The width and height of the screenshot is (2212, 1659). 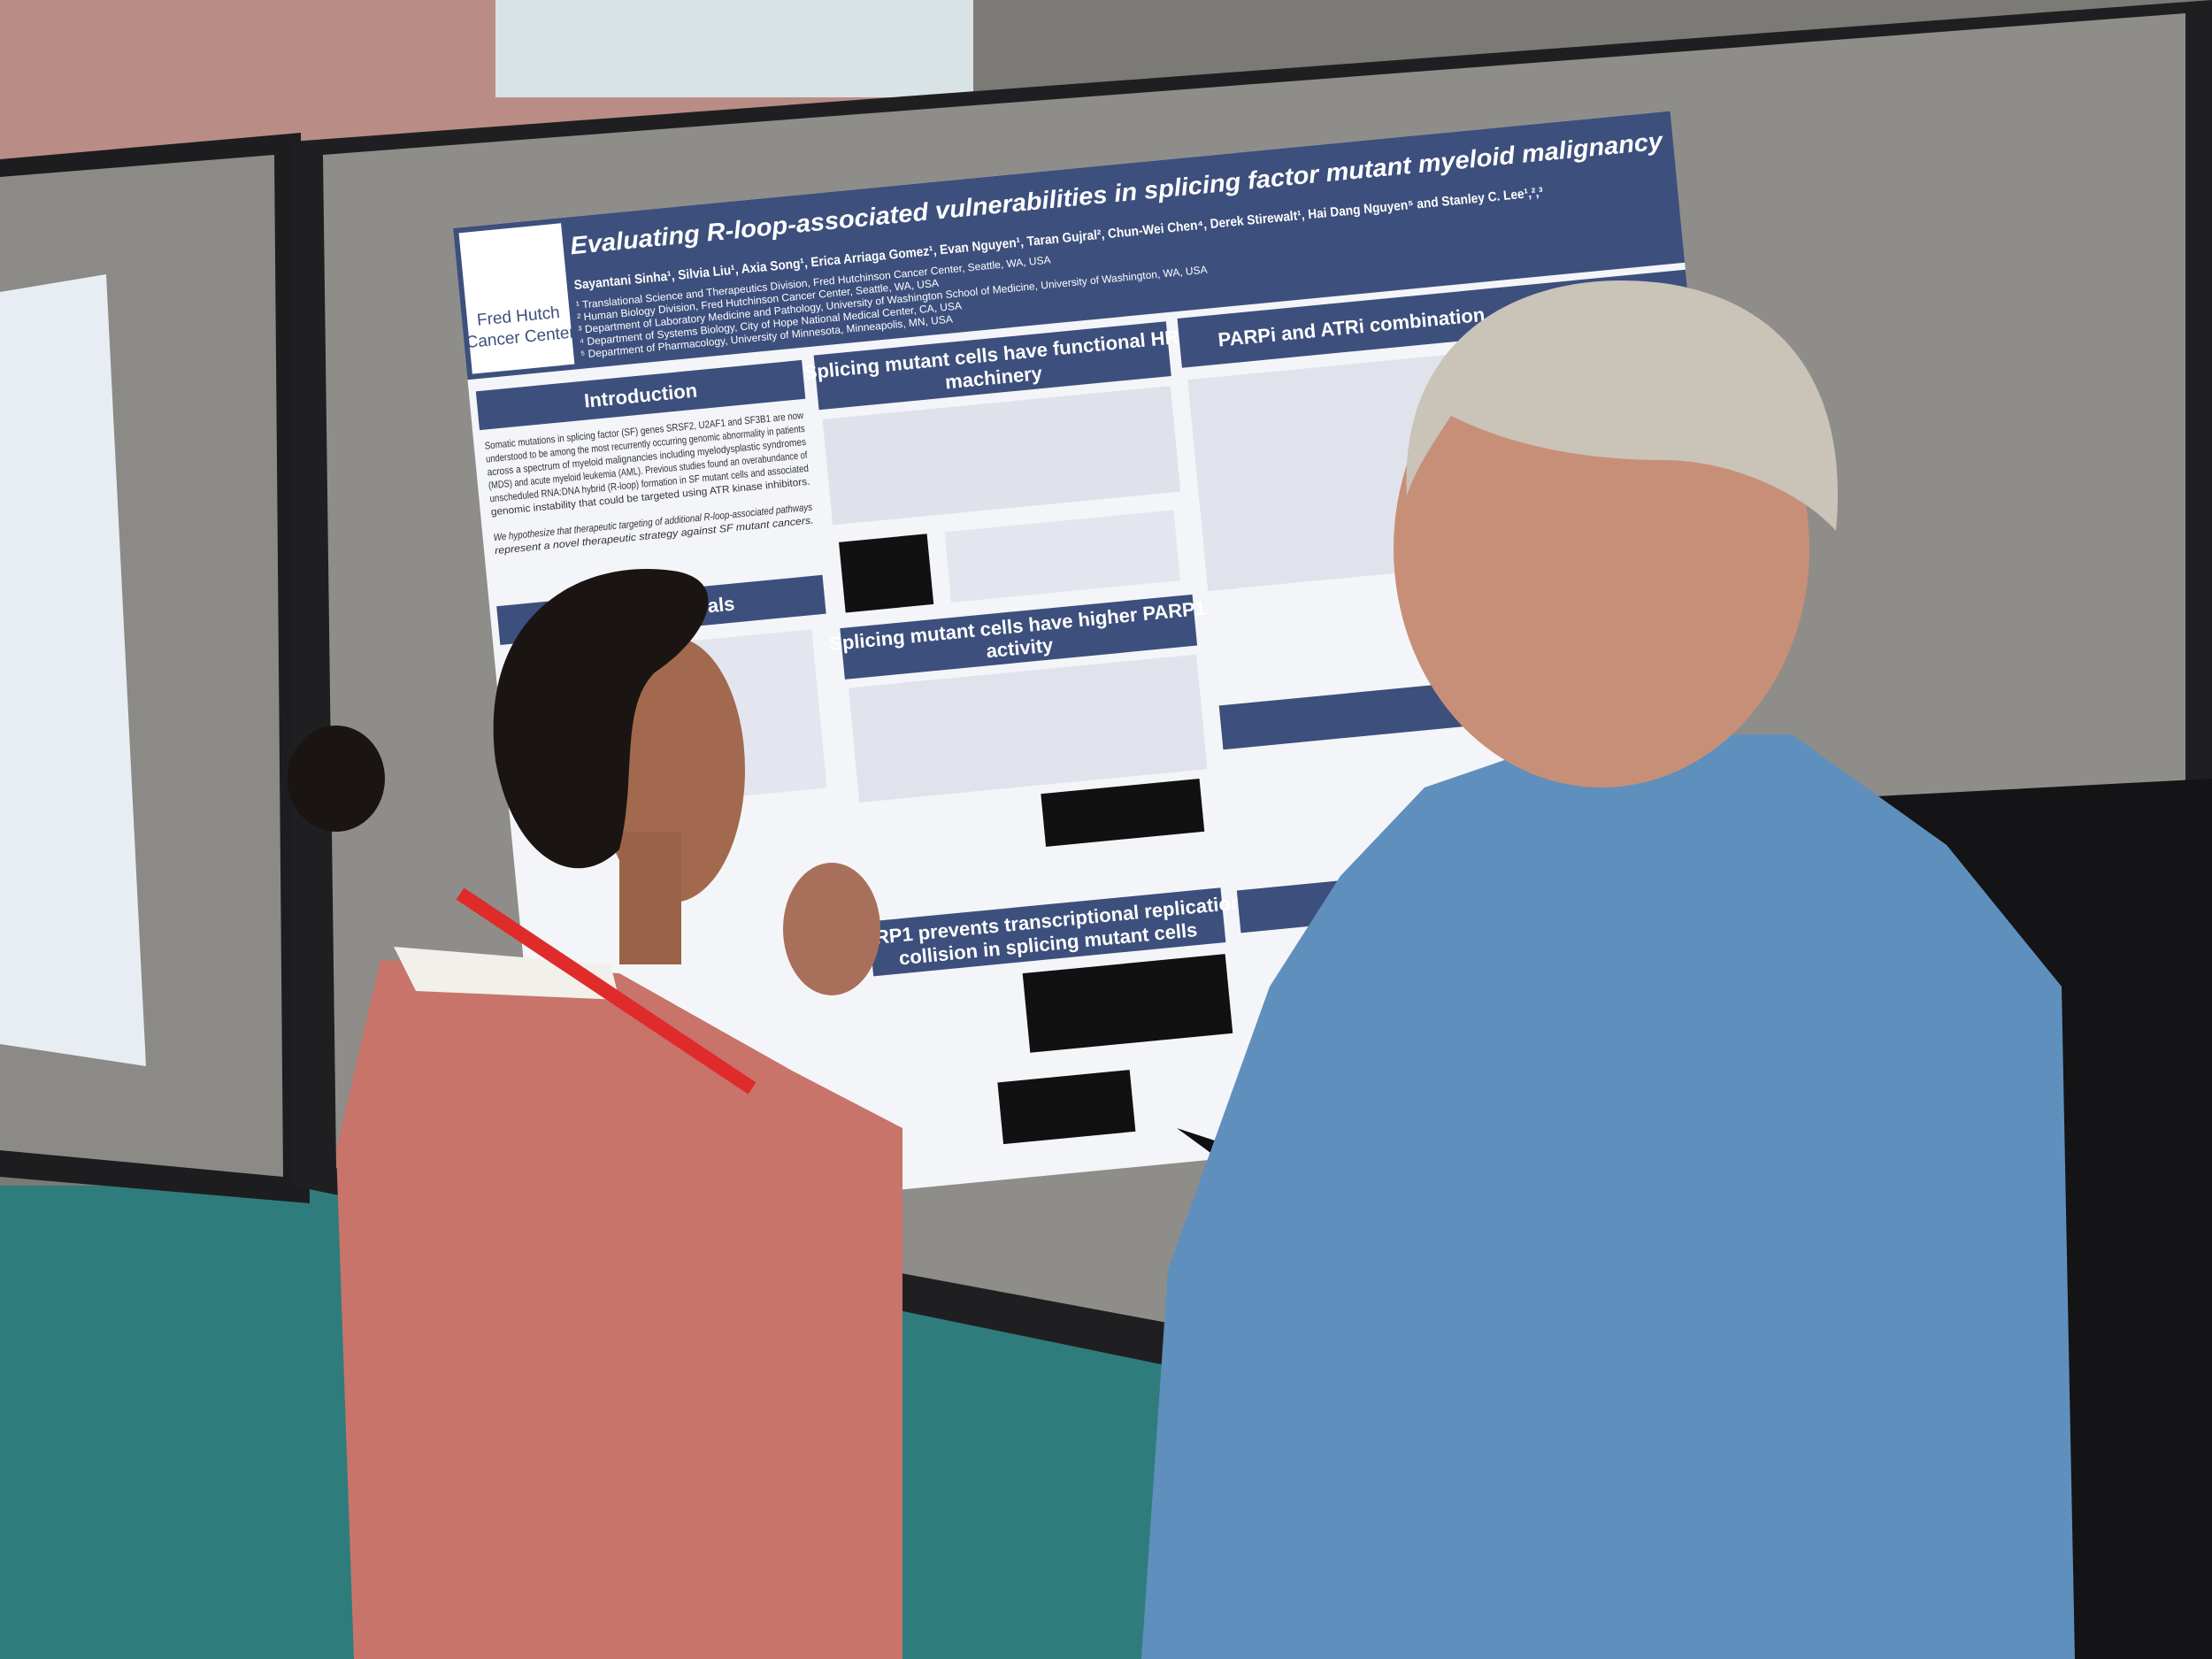 I want to click on lanyard, so click(x=607, y=991).